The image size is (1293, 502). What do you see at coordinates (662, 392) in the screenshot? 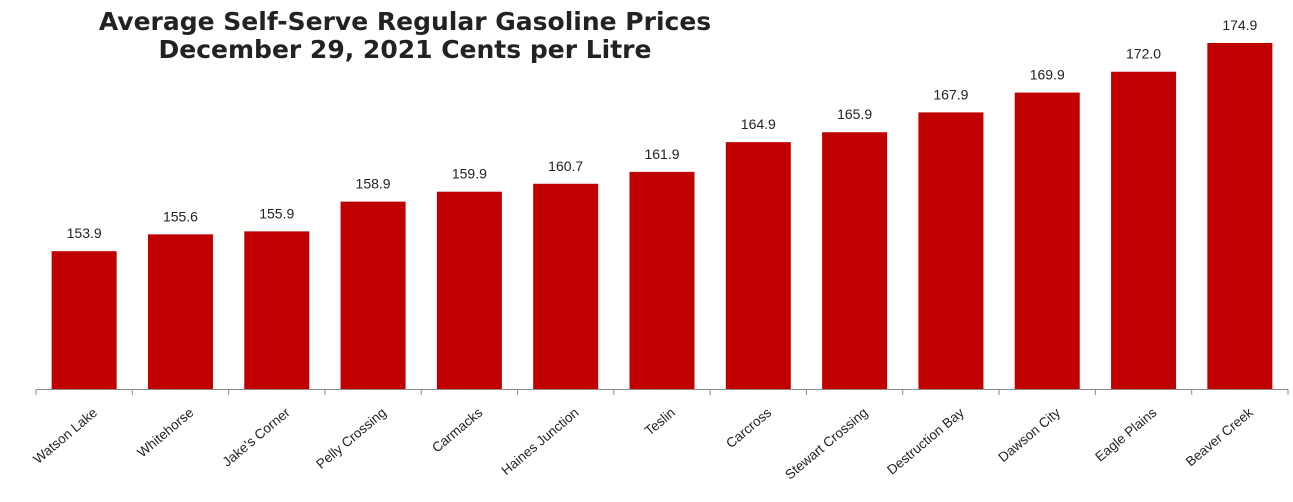
I see `x-axis-ticks` at bounding box center [662, 392].